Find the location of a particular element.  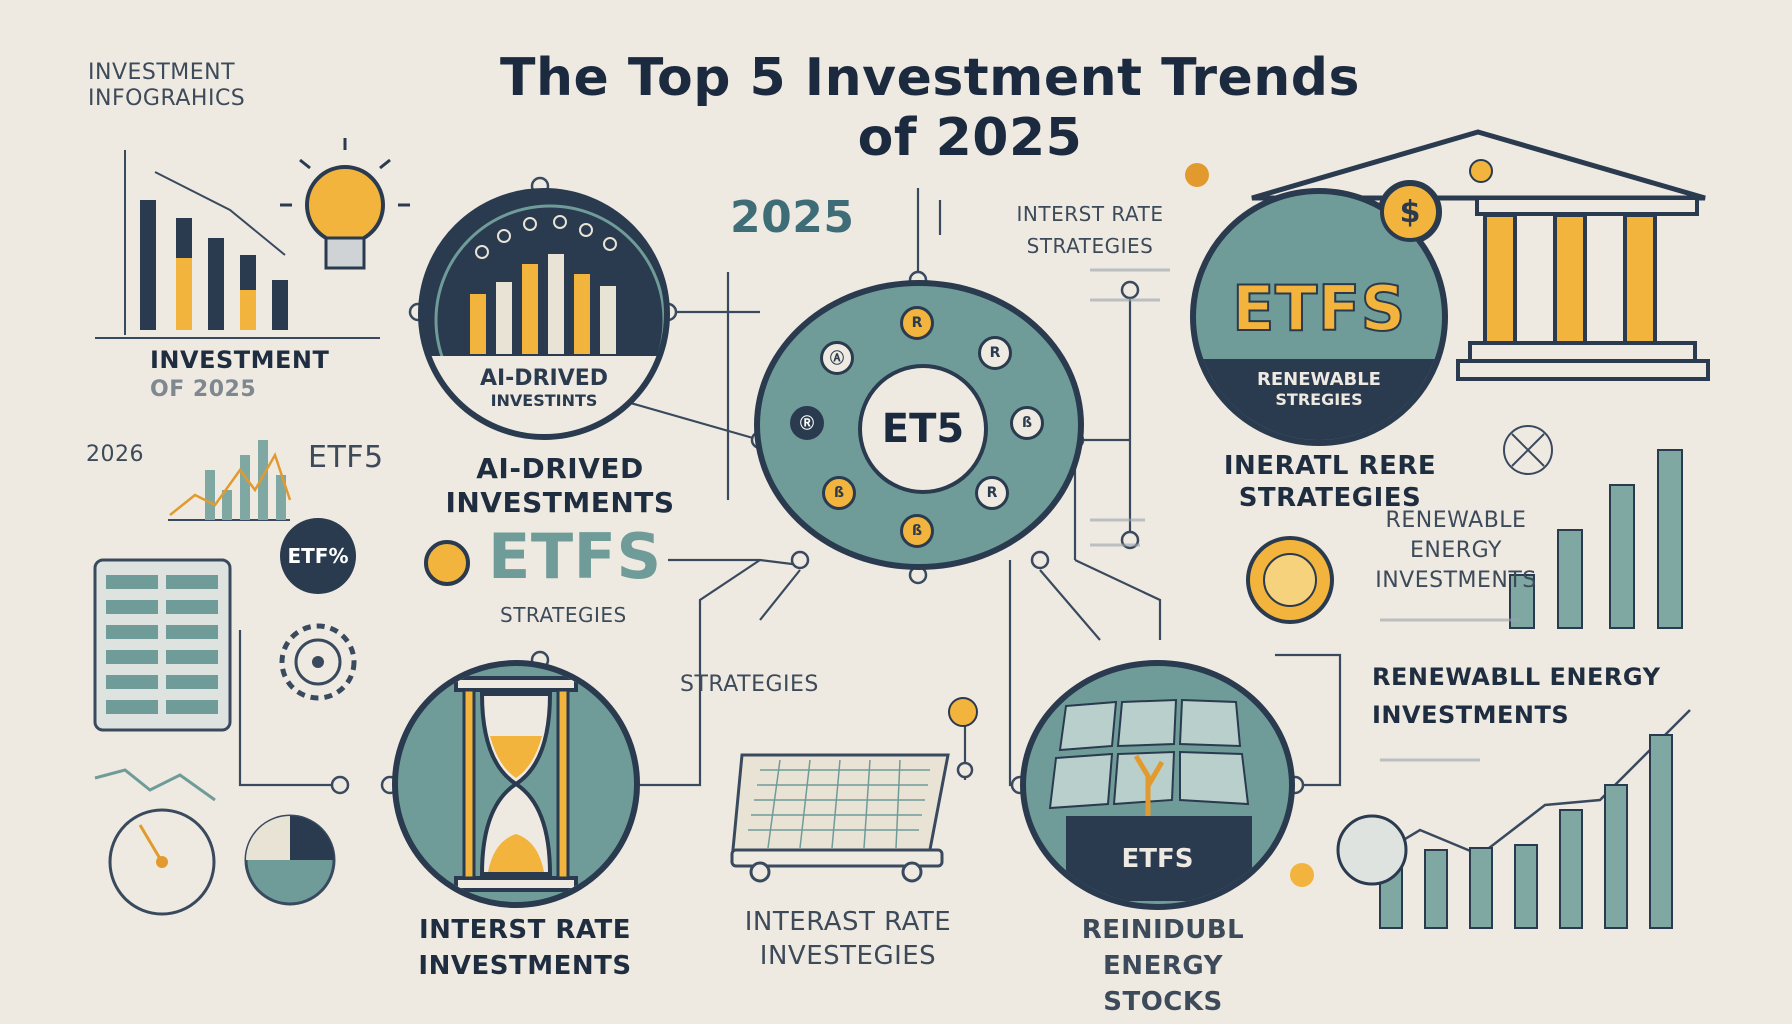

year-badge: 2025 is located at coordinates (792, 217).